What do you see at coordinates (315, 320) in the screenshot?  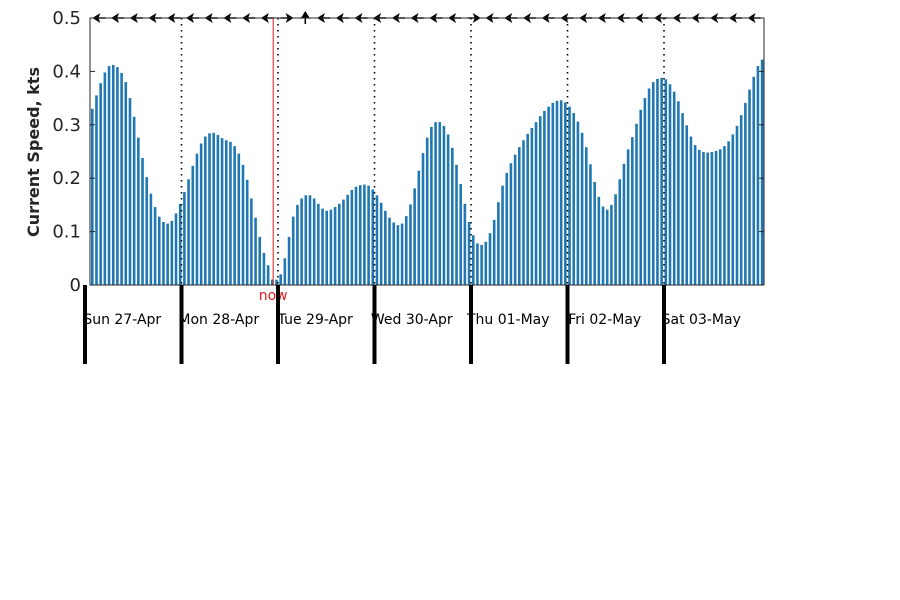 I see `day-label: Tue 29-Apr` at bounding box center [315, 320].